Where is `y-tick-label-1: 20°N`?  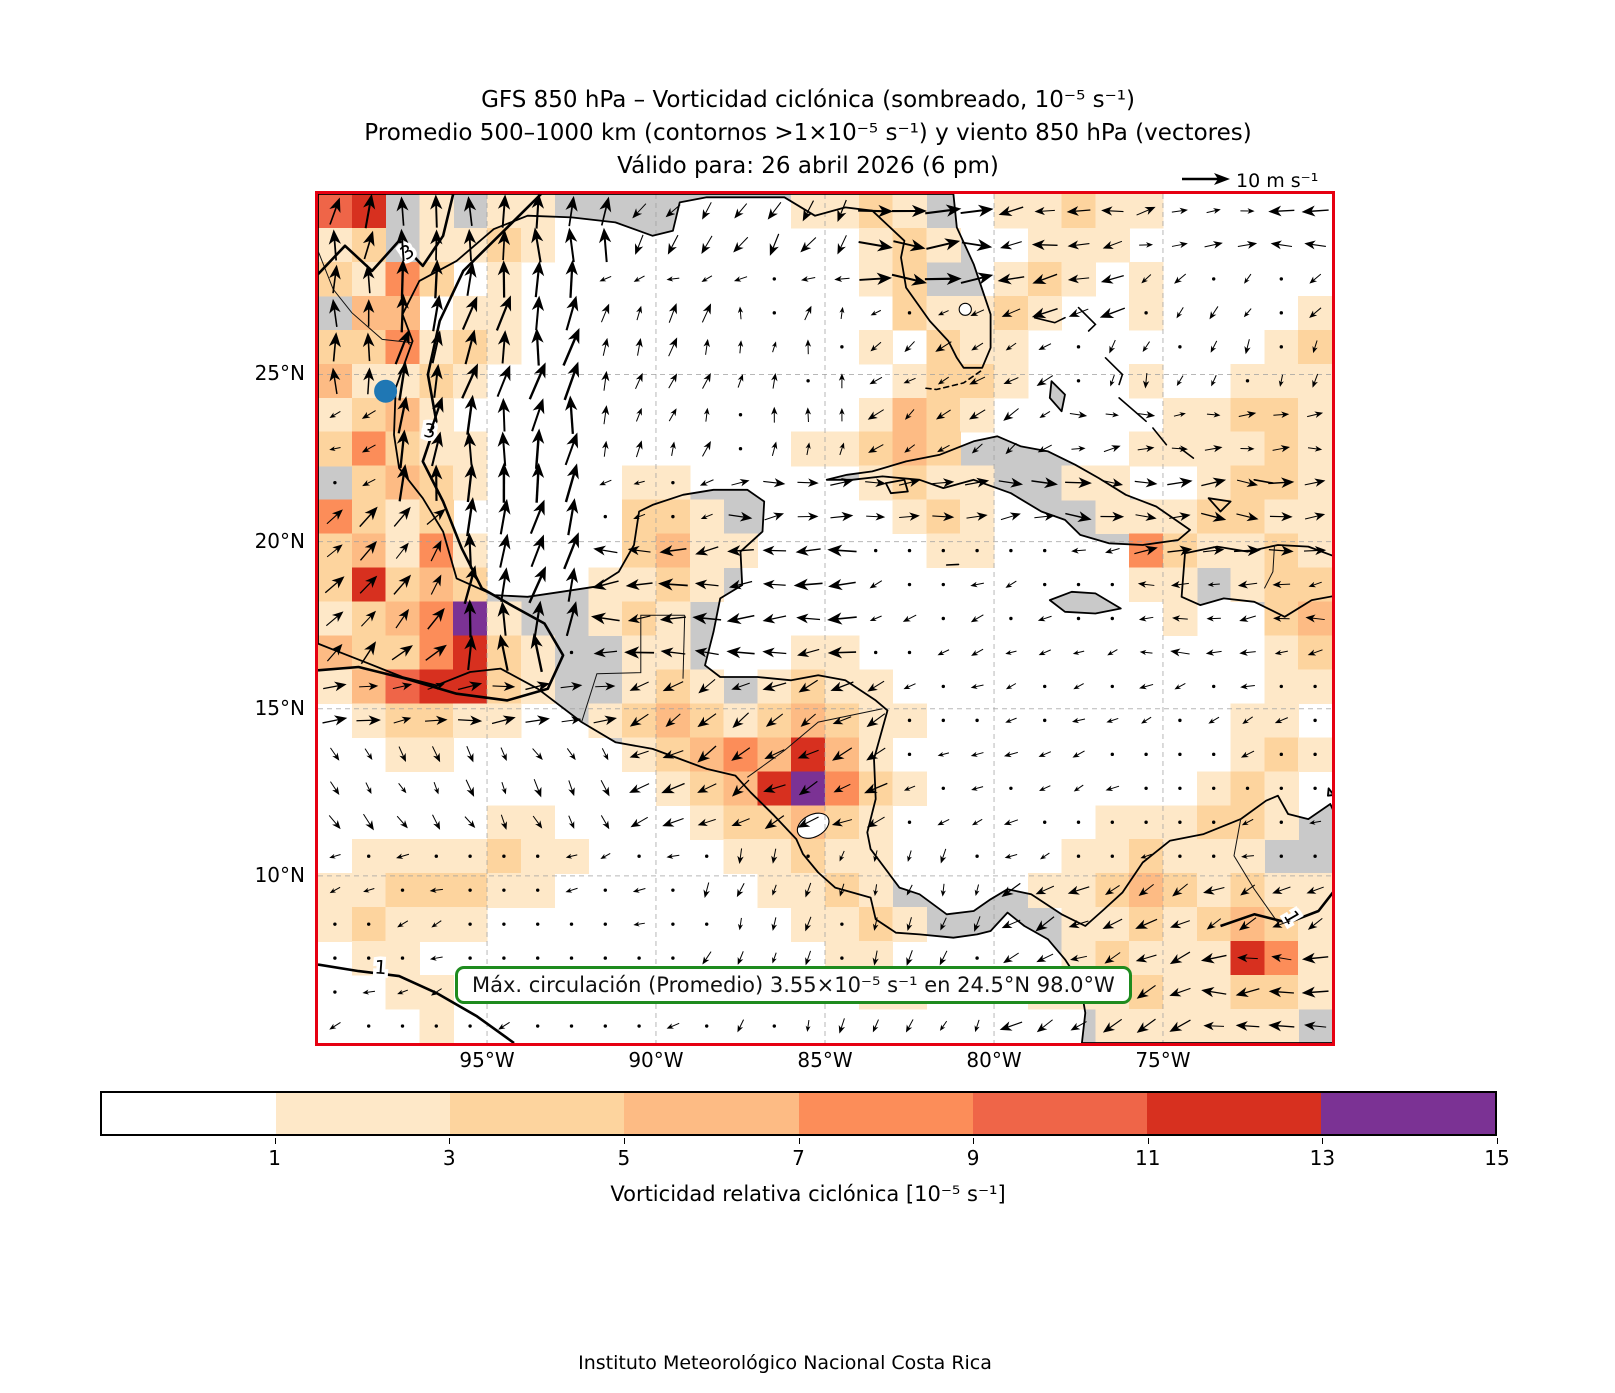 y-tick-label-1: 20°N is located at coordinates (279, 540).